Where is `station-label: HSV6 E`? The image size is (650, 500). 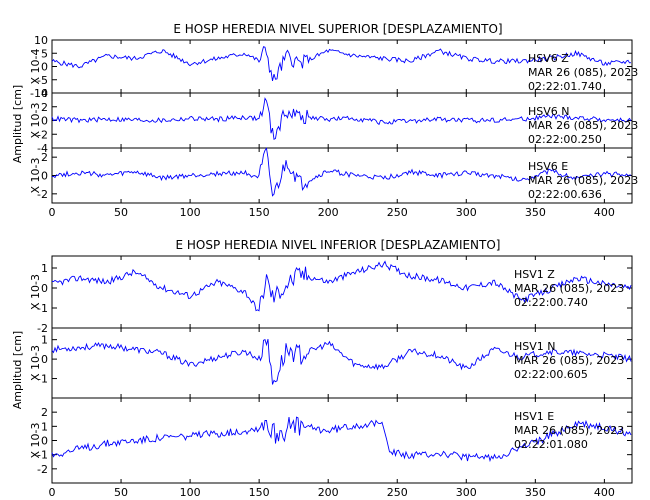 station-label: HSV6 E is located at coordinates (548, 166).